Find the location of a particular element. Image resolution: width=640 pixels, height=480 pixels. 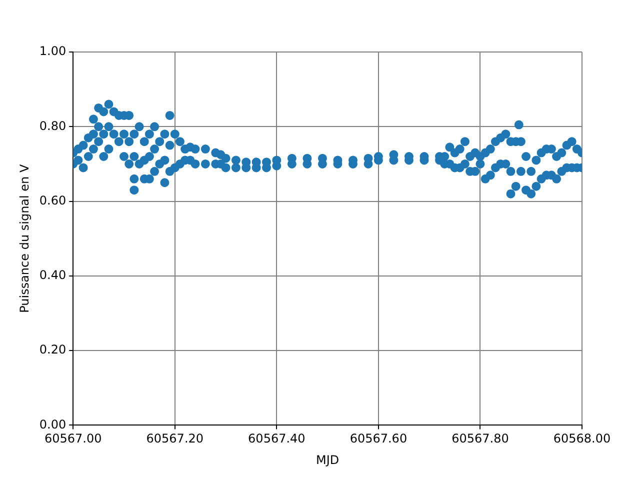

y-tick-label: 0.20 is located at coordinates (52, 349).